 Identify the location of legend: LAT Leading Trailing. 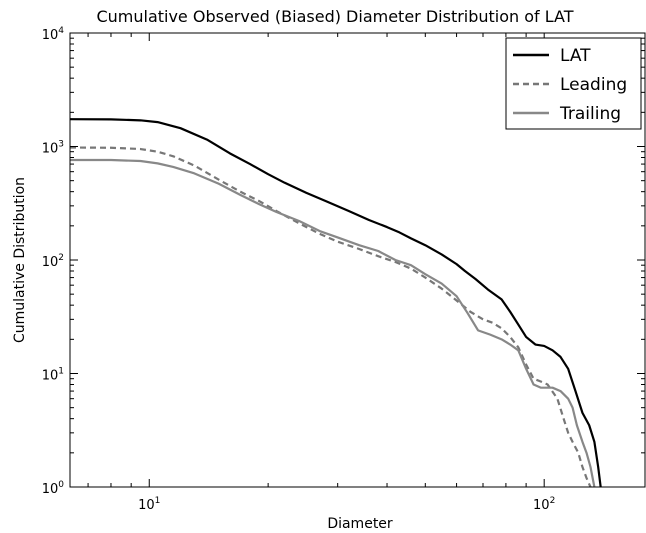
(573, 83).